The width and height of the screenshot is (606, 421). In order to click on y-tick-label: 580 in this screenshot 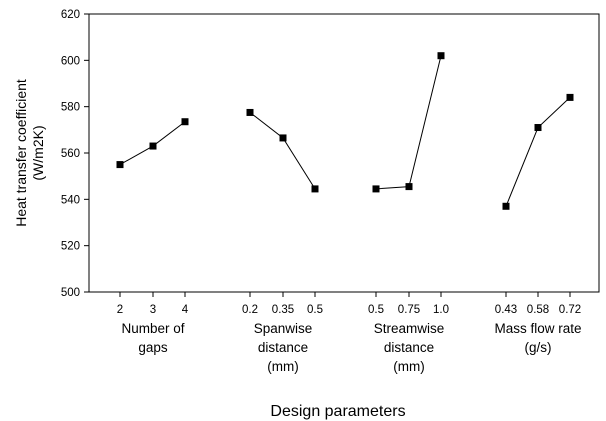, I will do `click(70, 108)`.